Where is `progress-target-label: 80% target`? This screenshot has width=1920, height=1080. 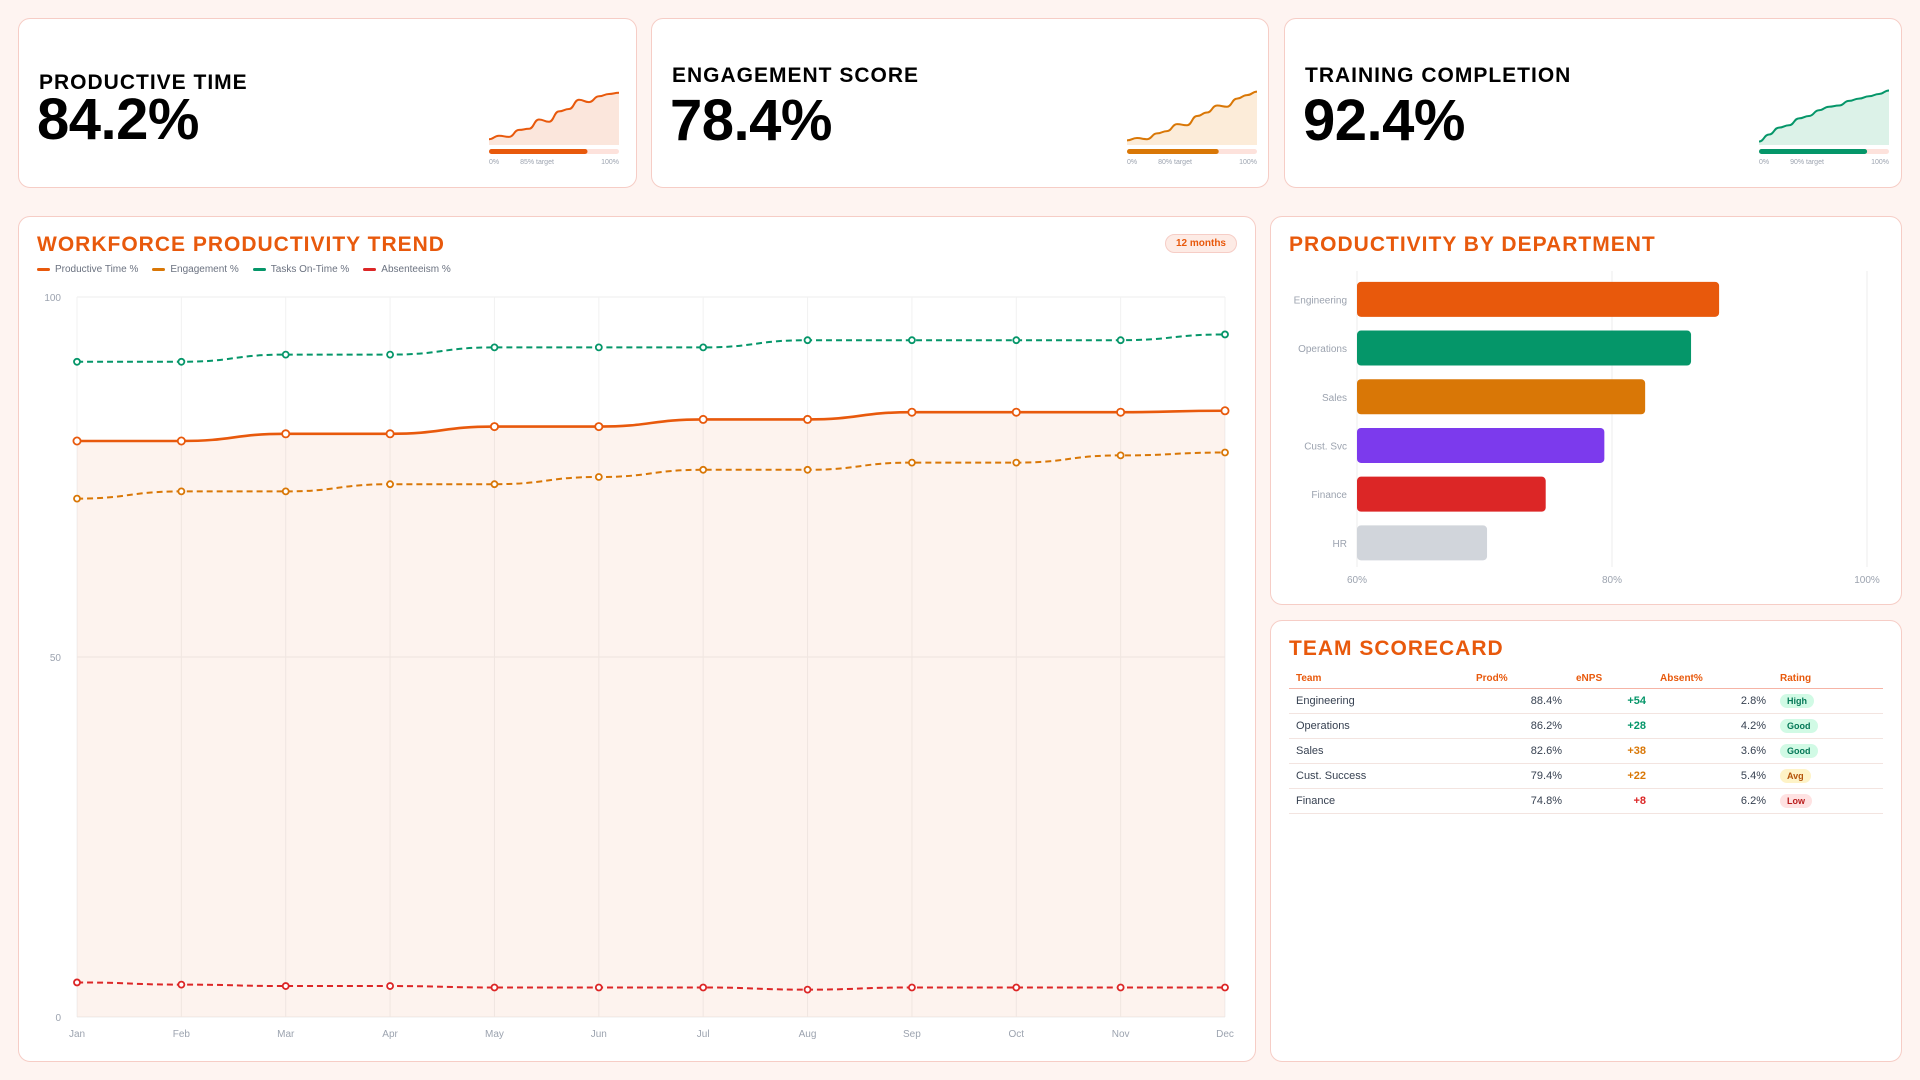 progress-target-label: 80% target is located at coordinates (1175, 162).